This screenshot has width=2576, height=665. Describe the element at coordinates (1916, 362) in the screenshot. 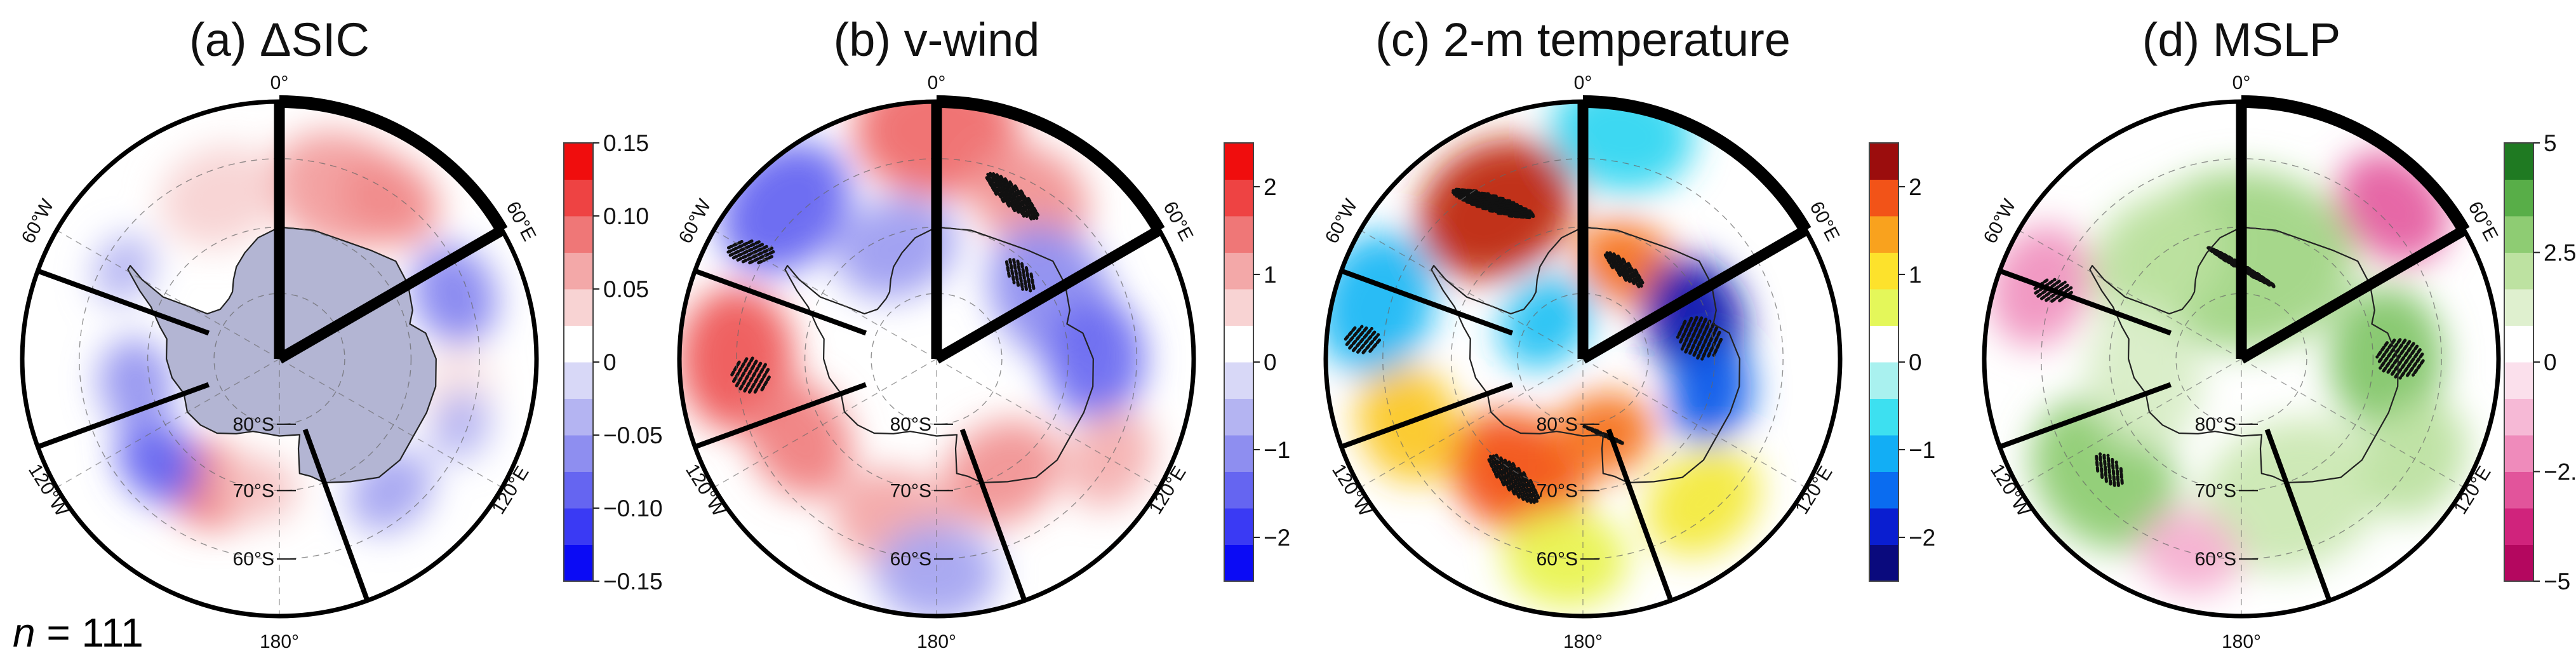

I see `panel-c-colorbar-tick-label: 0` at that location.